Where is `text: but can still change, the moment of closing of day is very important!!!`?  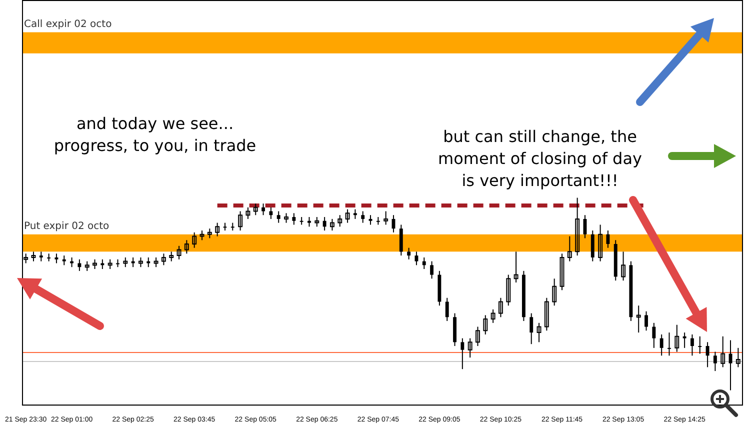 text: but can still change, the moment of closing of day is very important!!! is located at coordinates (540, 158).